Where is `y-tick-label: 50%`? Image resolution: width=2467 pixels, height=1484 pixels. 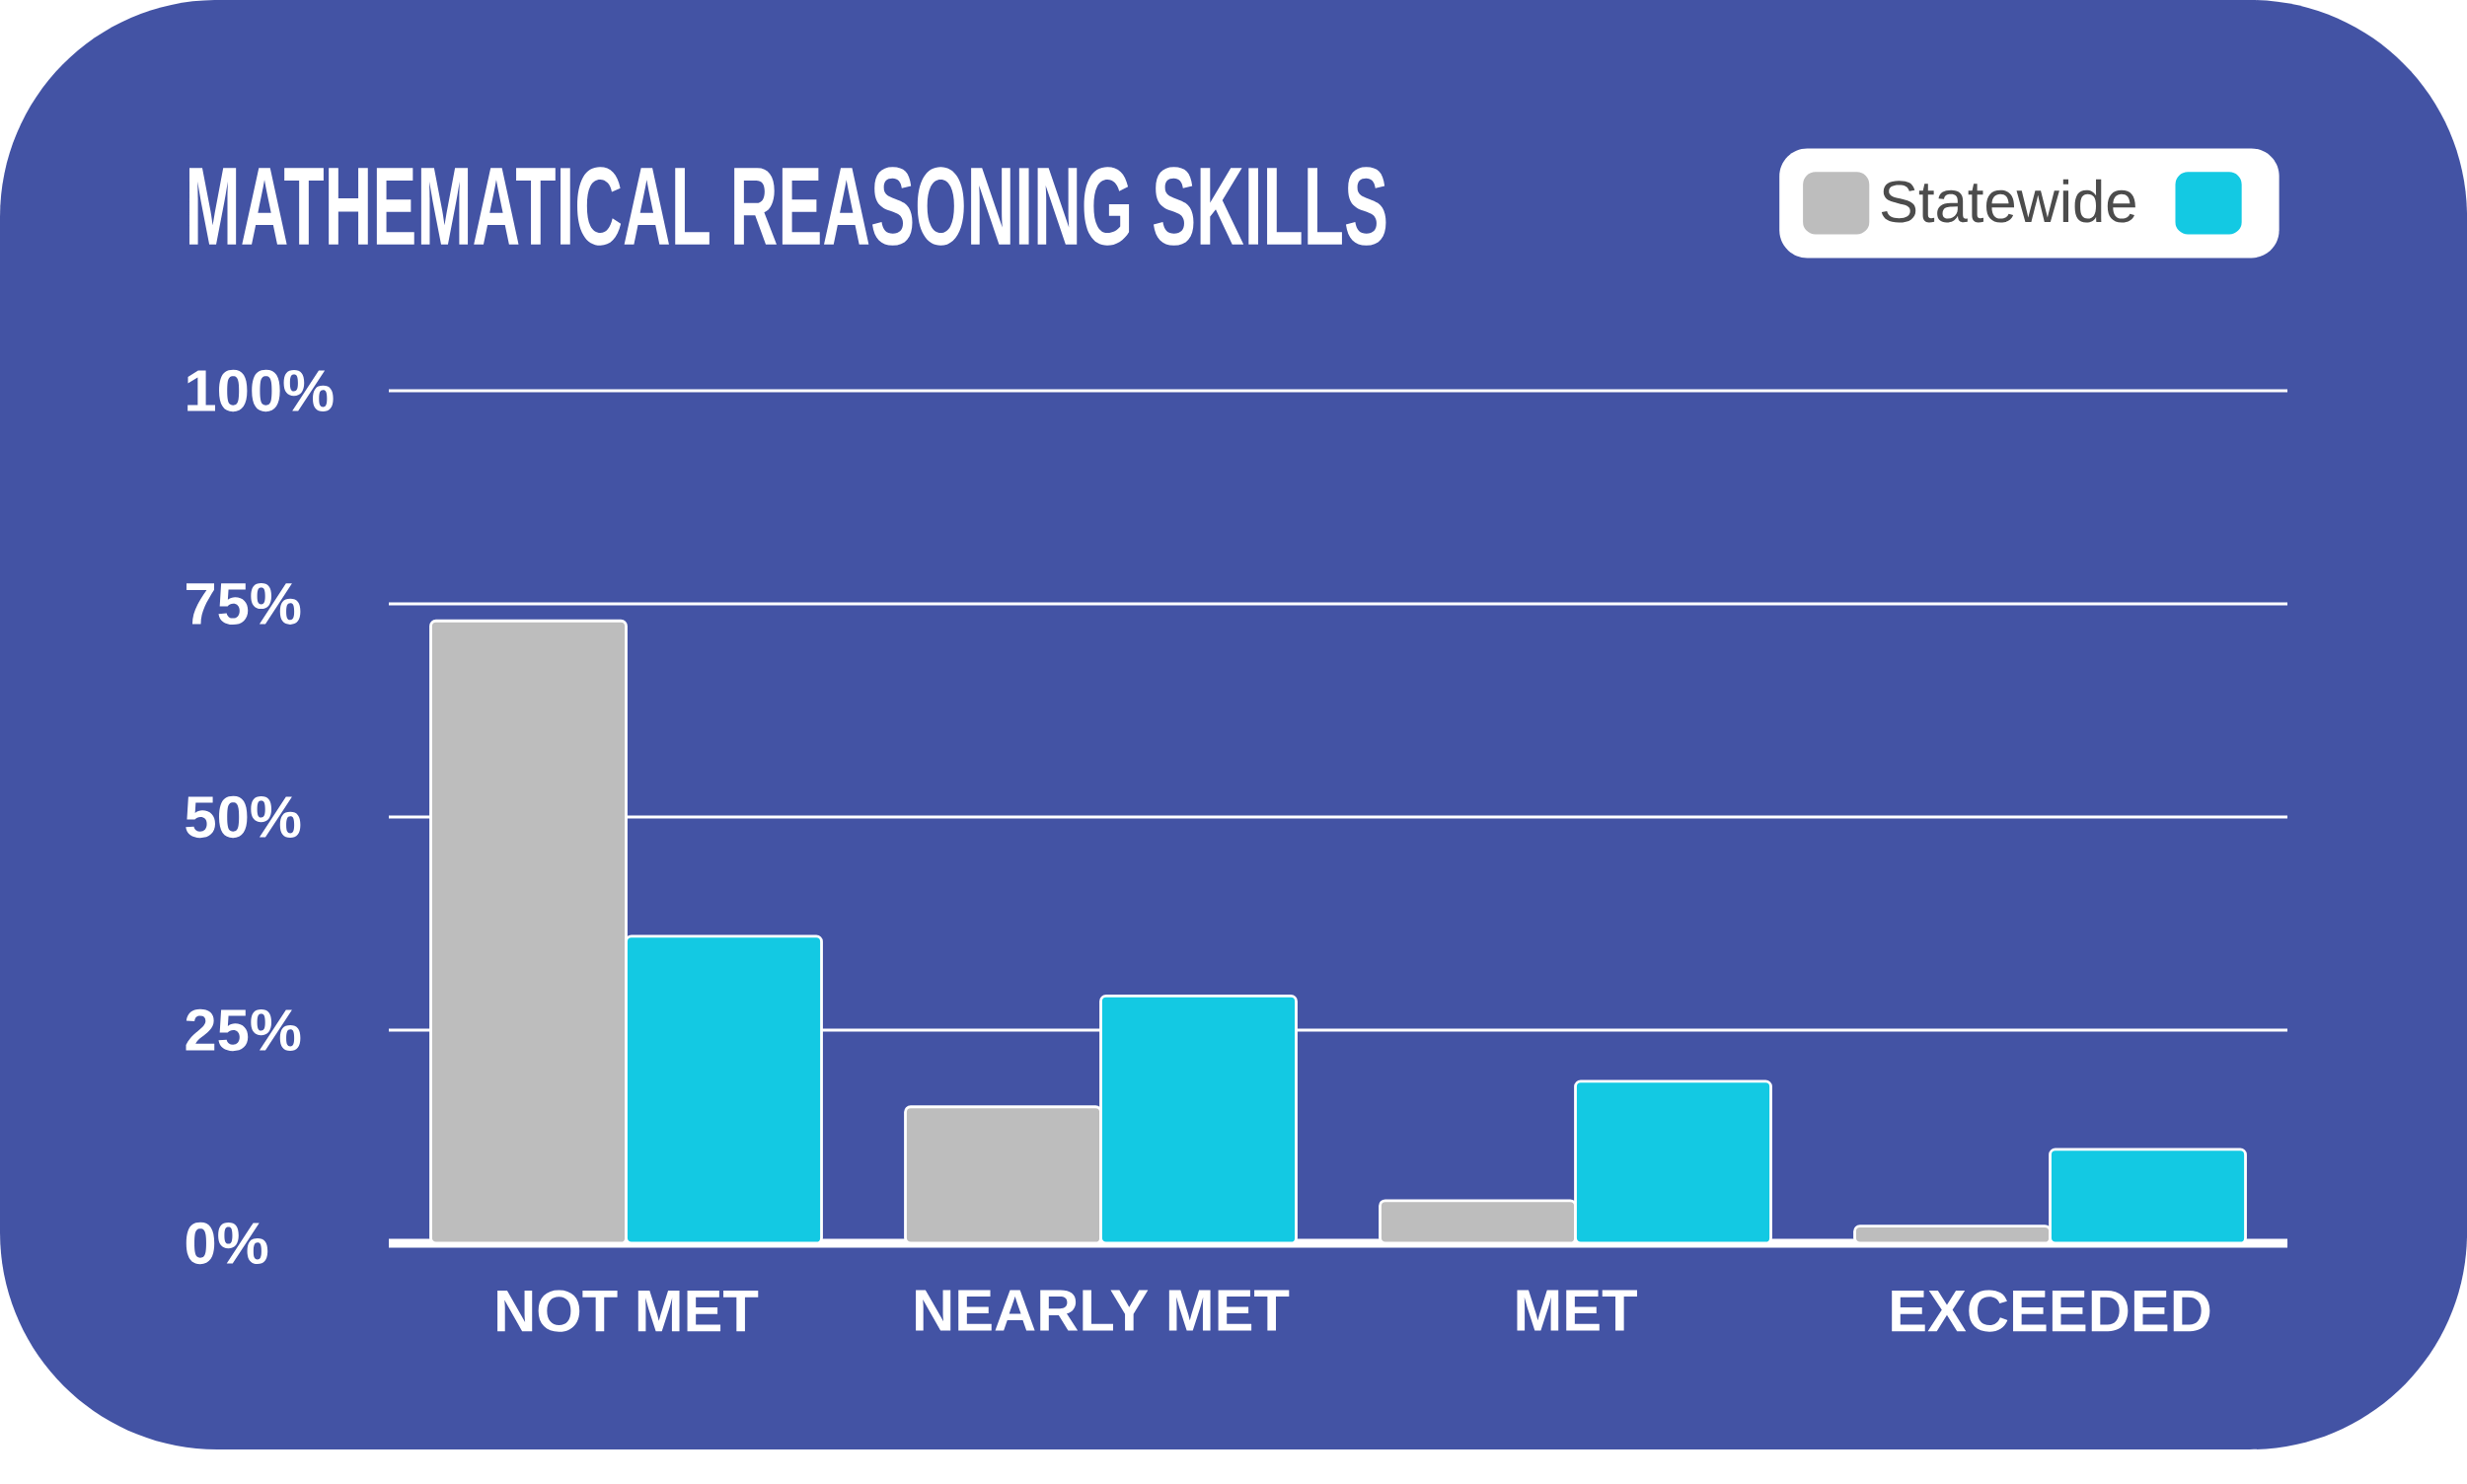 y-tick-label: 50% is located at coordinates (243, 817).